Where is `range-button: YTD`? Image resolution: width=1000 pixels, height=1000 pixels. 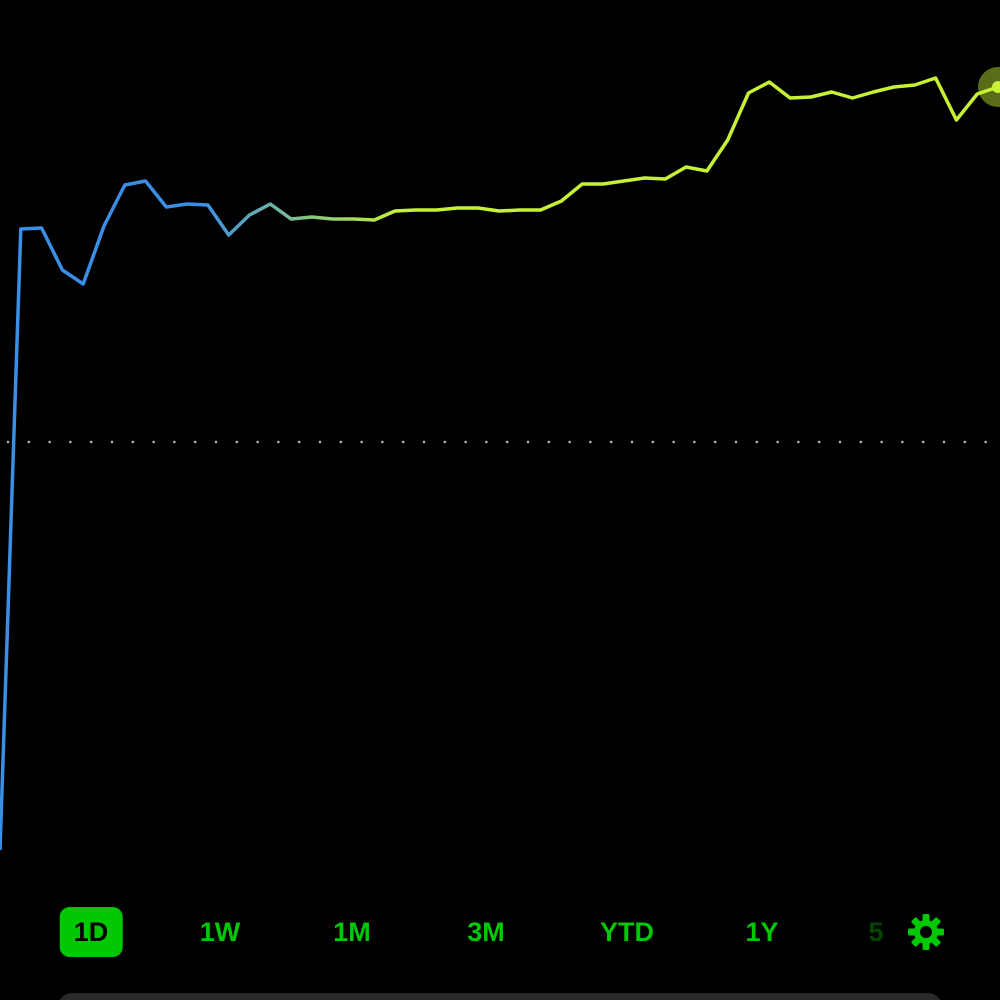
range-button: YTD is located at coordinates (627, 932).